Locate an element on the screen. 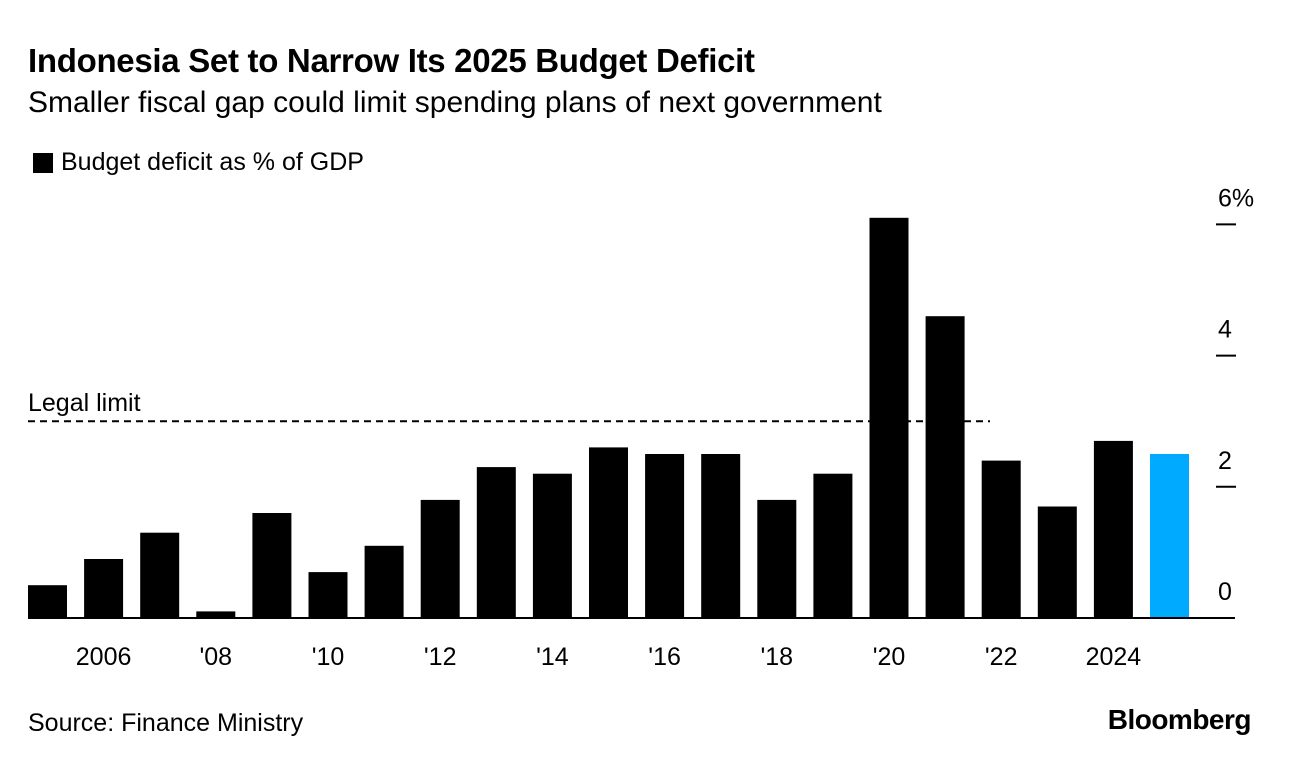 Image resolution: width=1289 pixels, height=766 pixels. legend: Budget deficit as % of GDP is located at coordinates (198, 162).